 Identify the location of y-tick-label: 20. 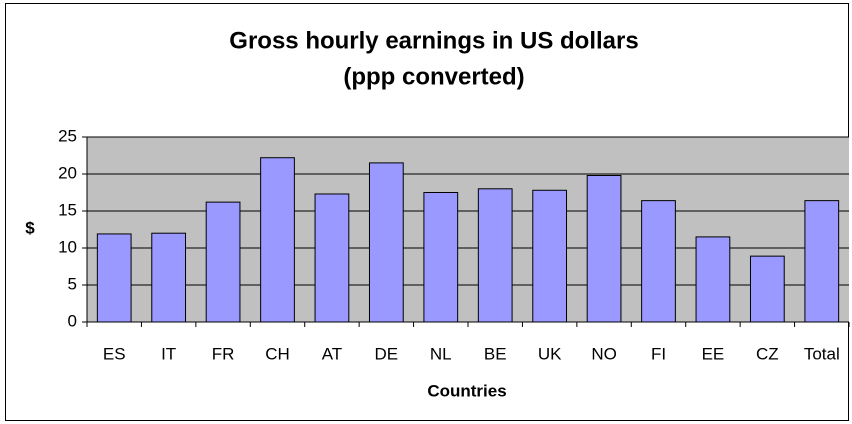
(67, 172).